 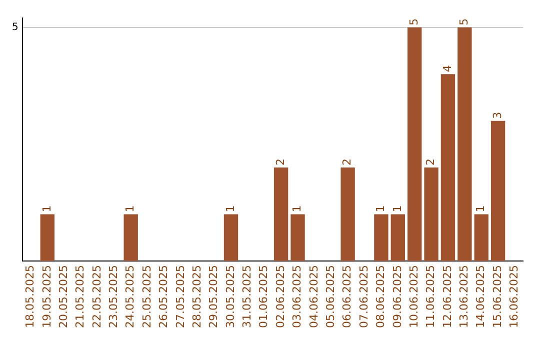 What do you see at coordinates (313, 296) in the screenshot?
I see `x-tick-label: 04.06.2025` at bounding box center [313, 296].